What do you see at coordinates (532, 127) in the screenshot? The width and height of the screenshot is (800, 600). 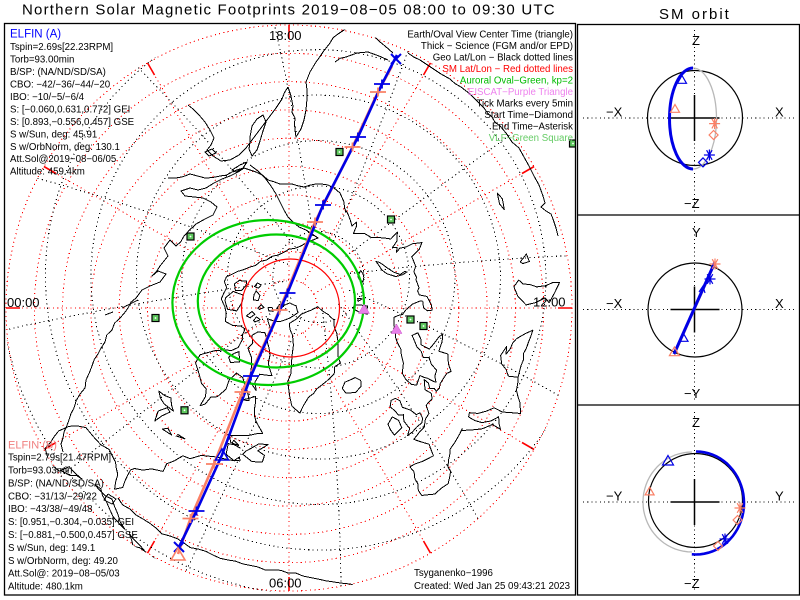 I see `svg-text: End Time−Asterisk` at bounding box center [532, 127].